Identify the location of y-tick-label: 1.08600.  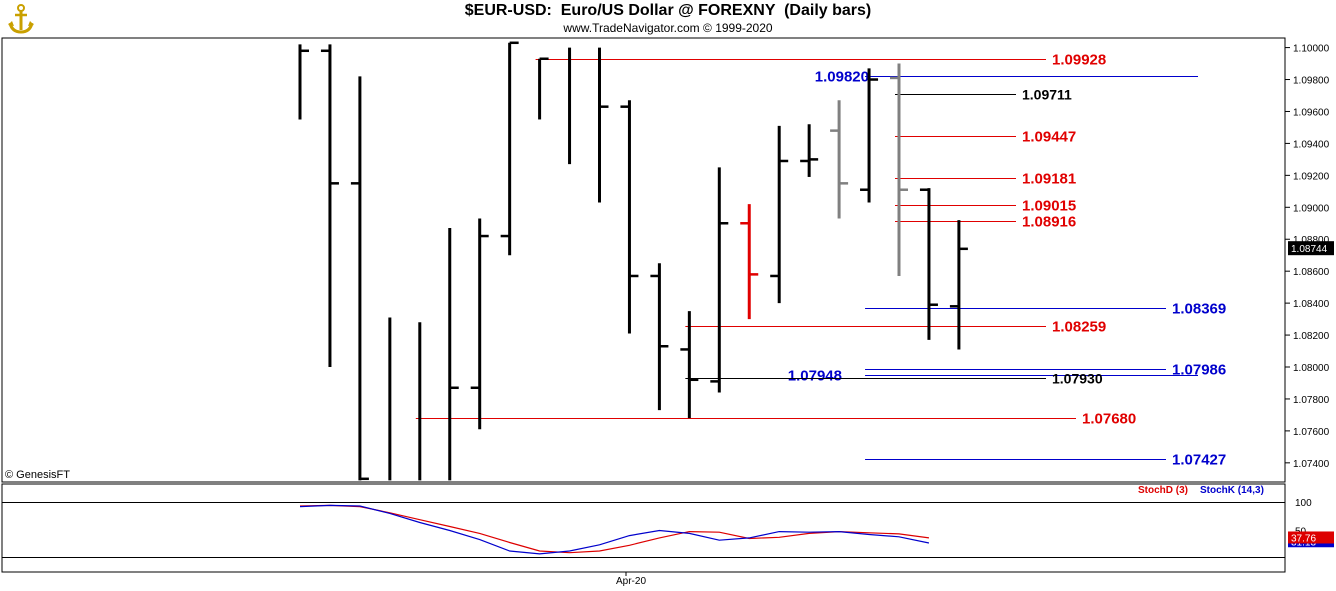
(1311, 272).